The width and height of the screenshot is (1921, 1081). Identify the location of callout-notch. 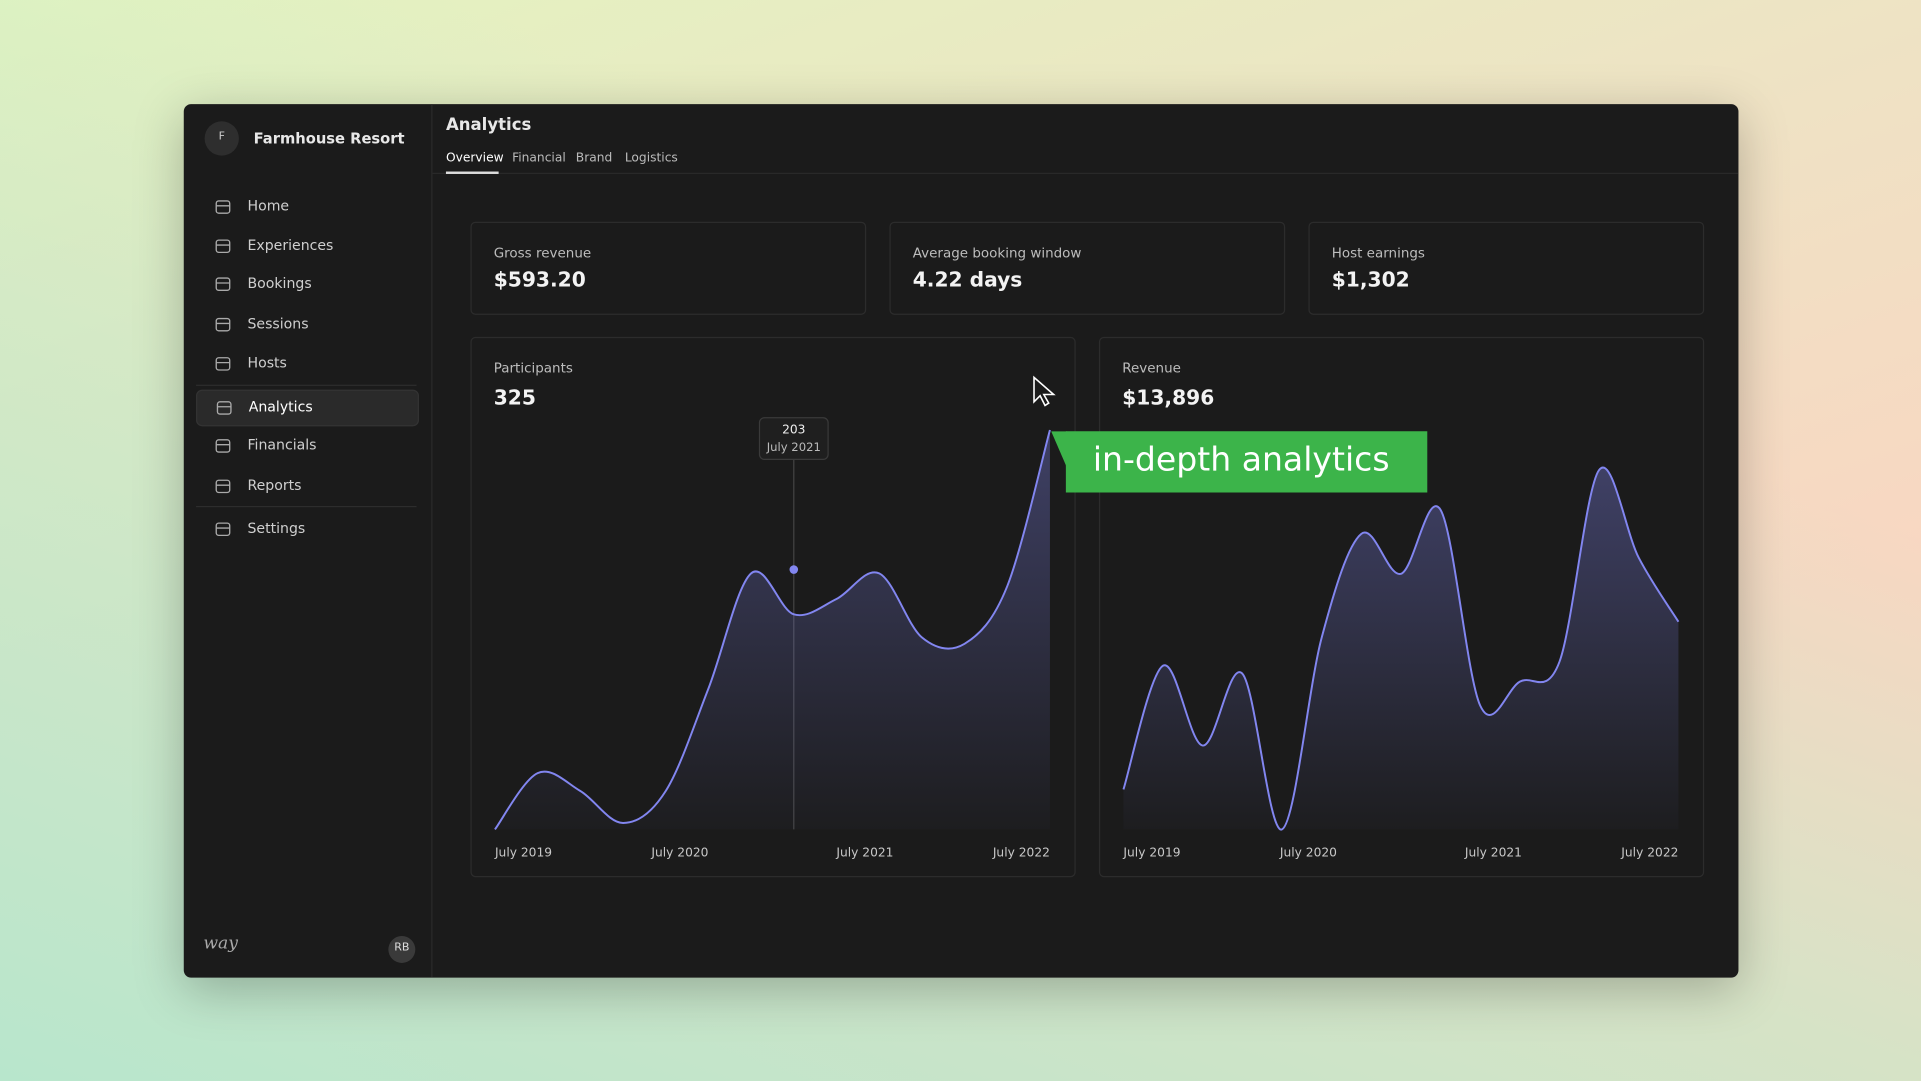
(1059, 449).